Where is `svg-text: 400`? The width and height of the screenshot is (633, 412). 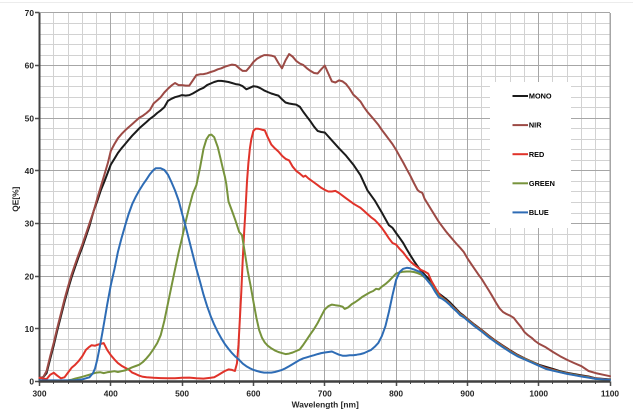 svg-text: 400 is located at coordinates (111, 393).